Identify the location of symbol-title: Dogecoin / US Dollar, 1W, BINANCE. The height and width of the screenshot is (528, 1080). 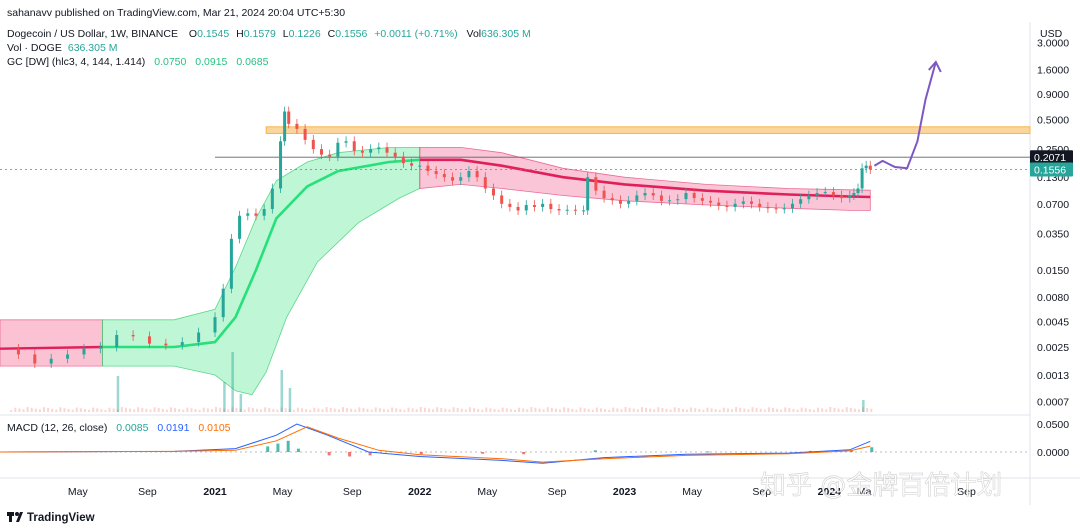
(92, 34).